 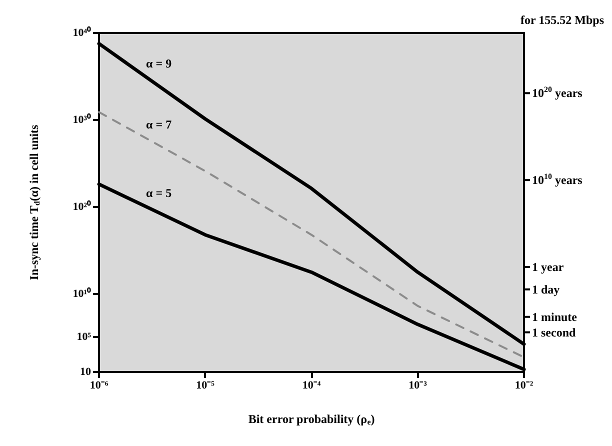 I want to click on series-label: α = 9, so click(x=159, y=63).